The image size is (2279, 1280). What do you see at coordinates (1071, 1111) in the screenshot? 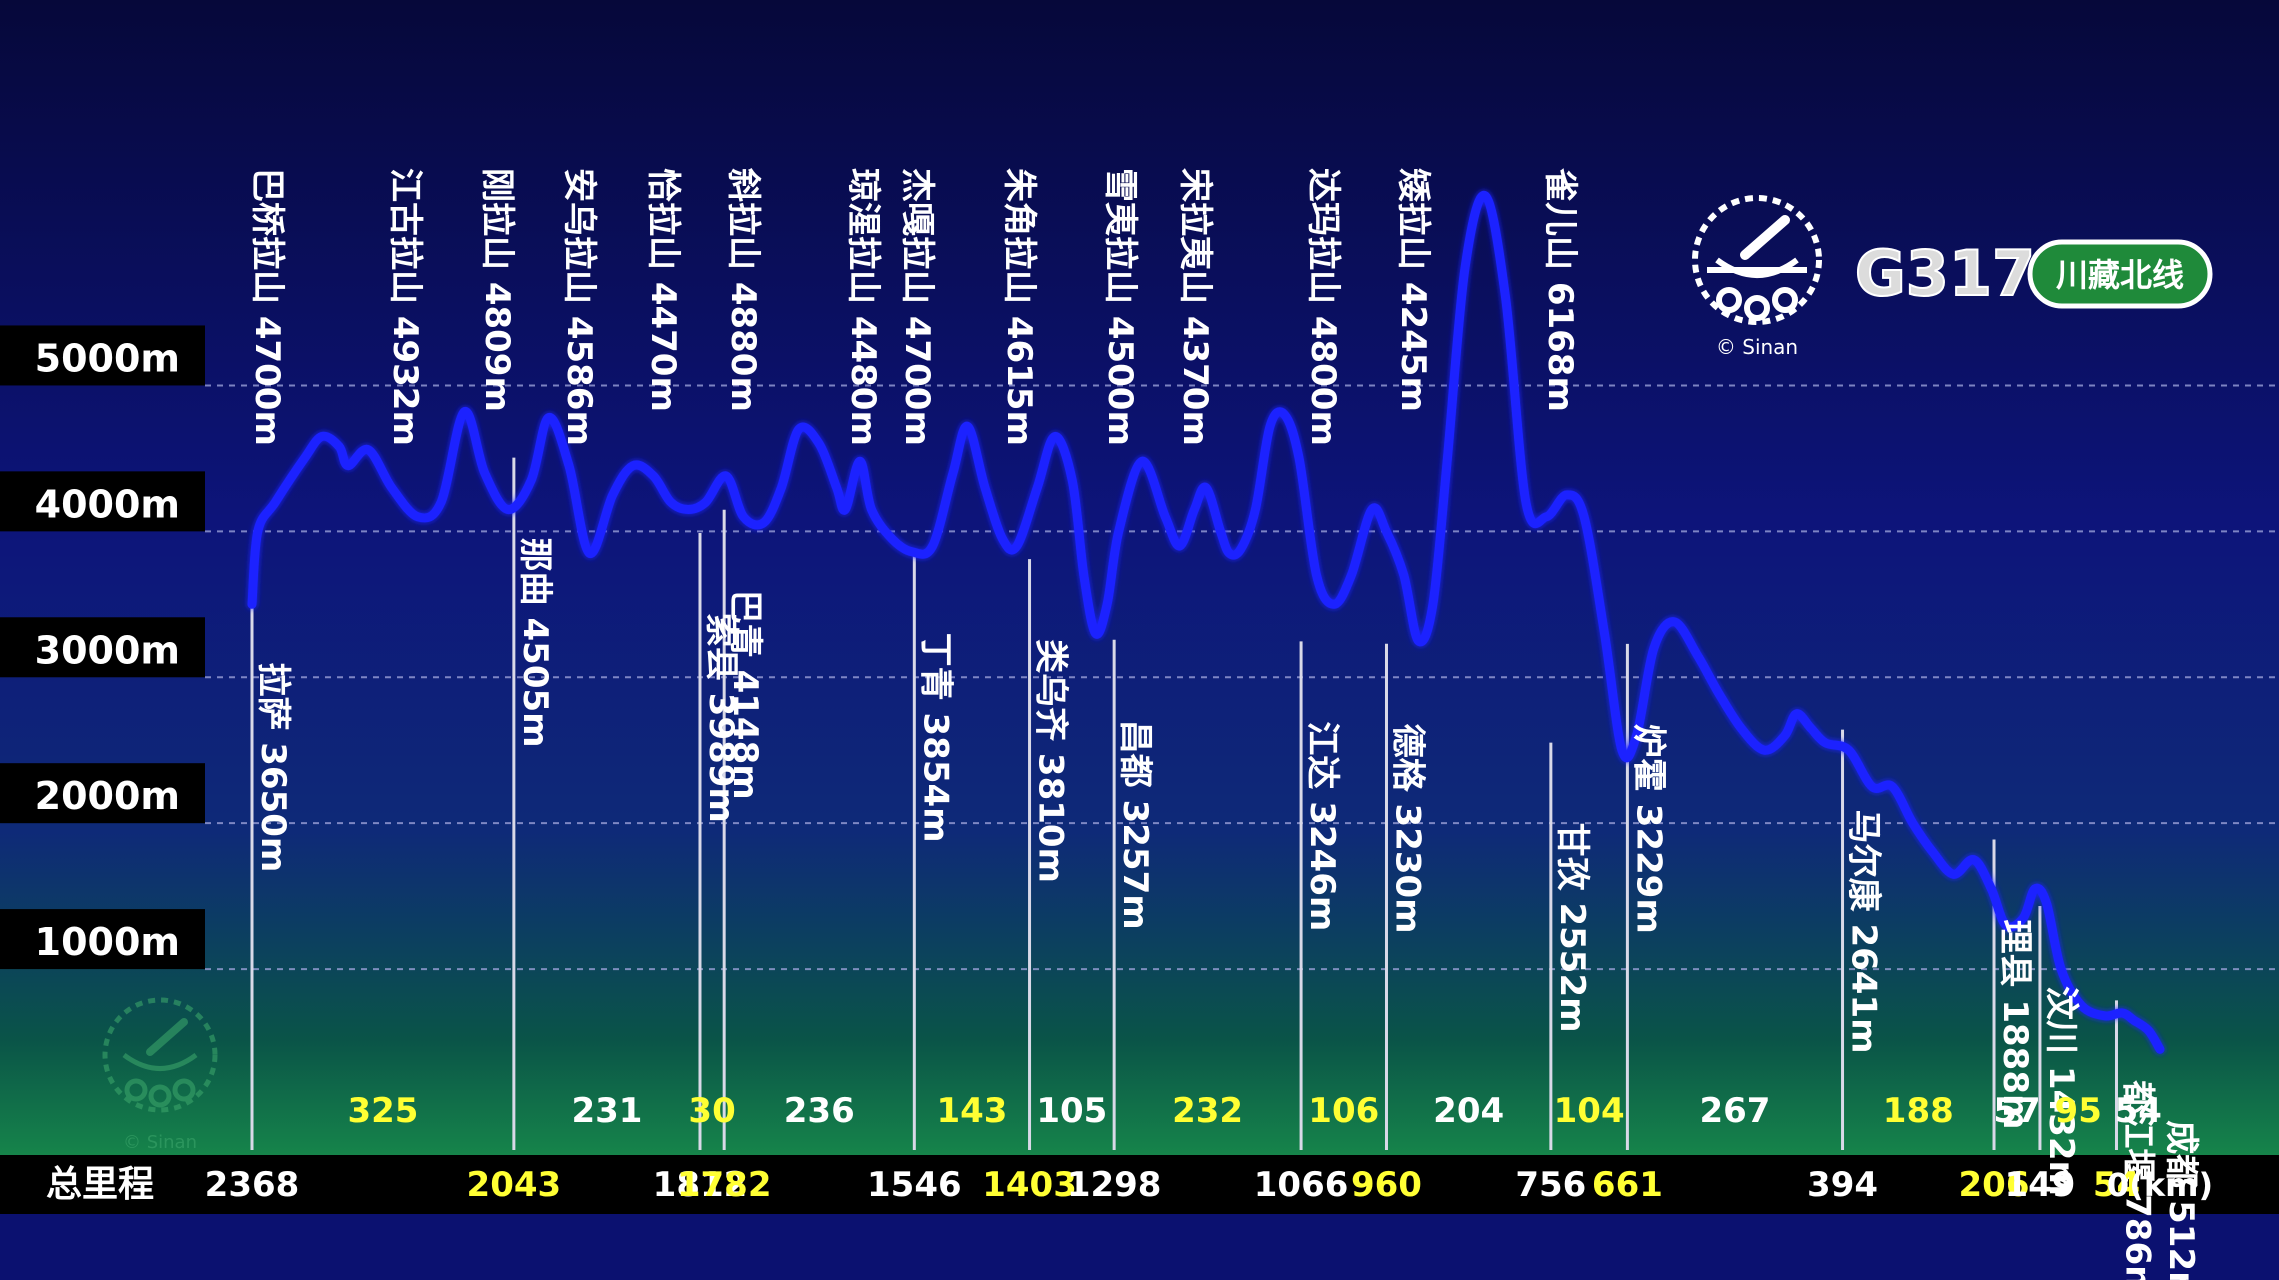
I see `segment-distance-label: 105` at bounding box center [1071, 1111].